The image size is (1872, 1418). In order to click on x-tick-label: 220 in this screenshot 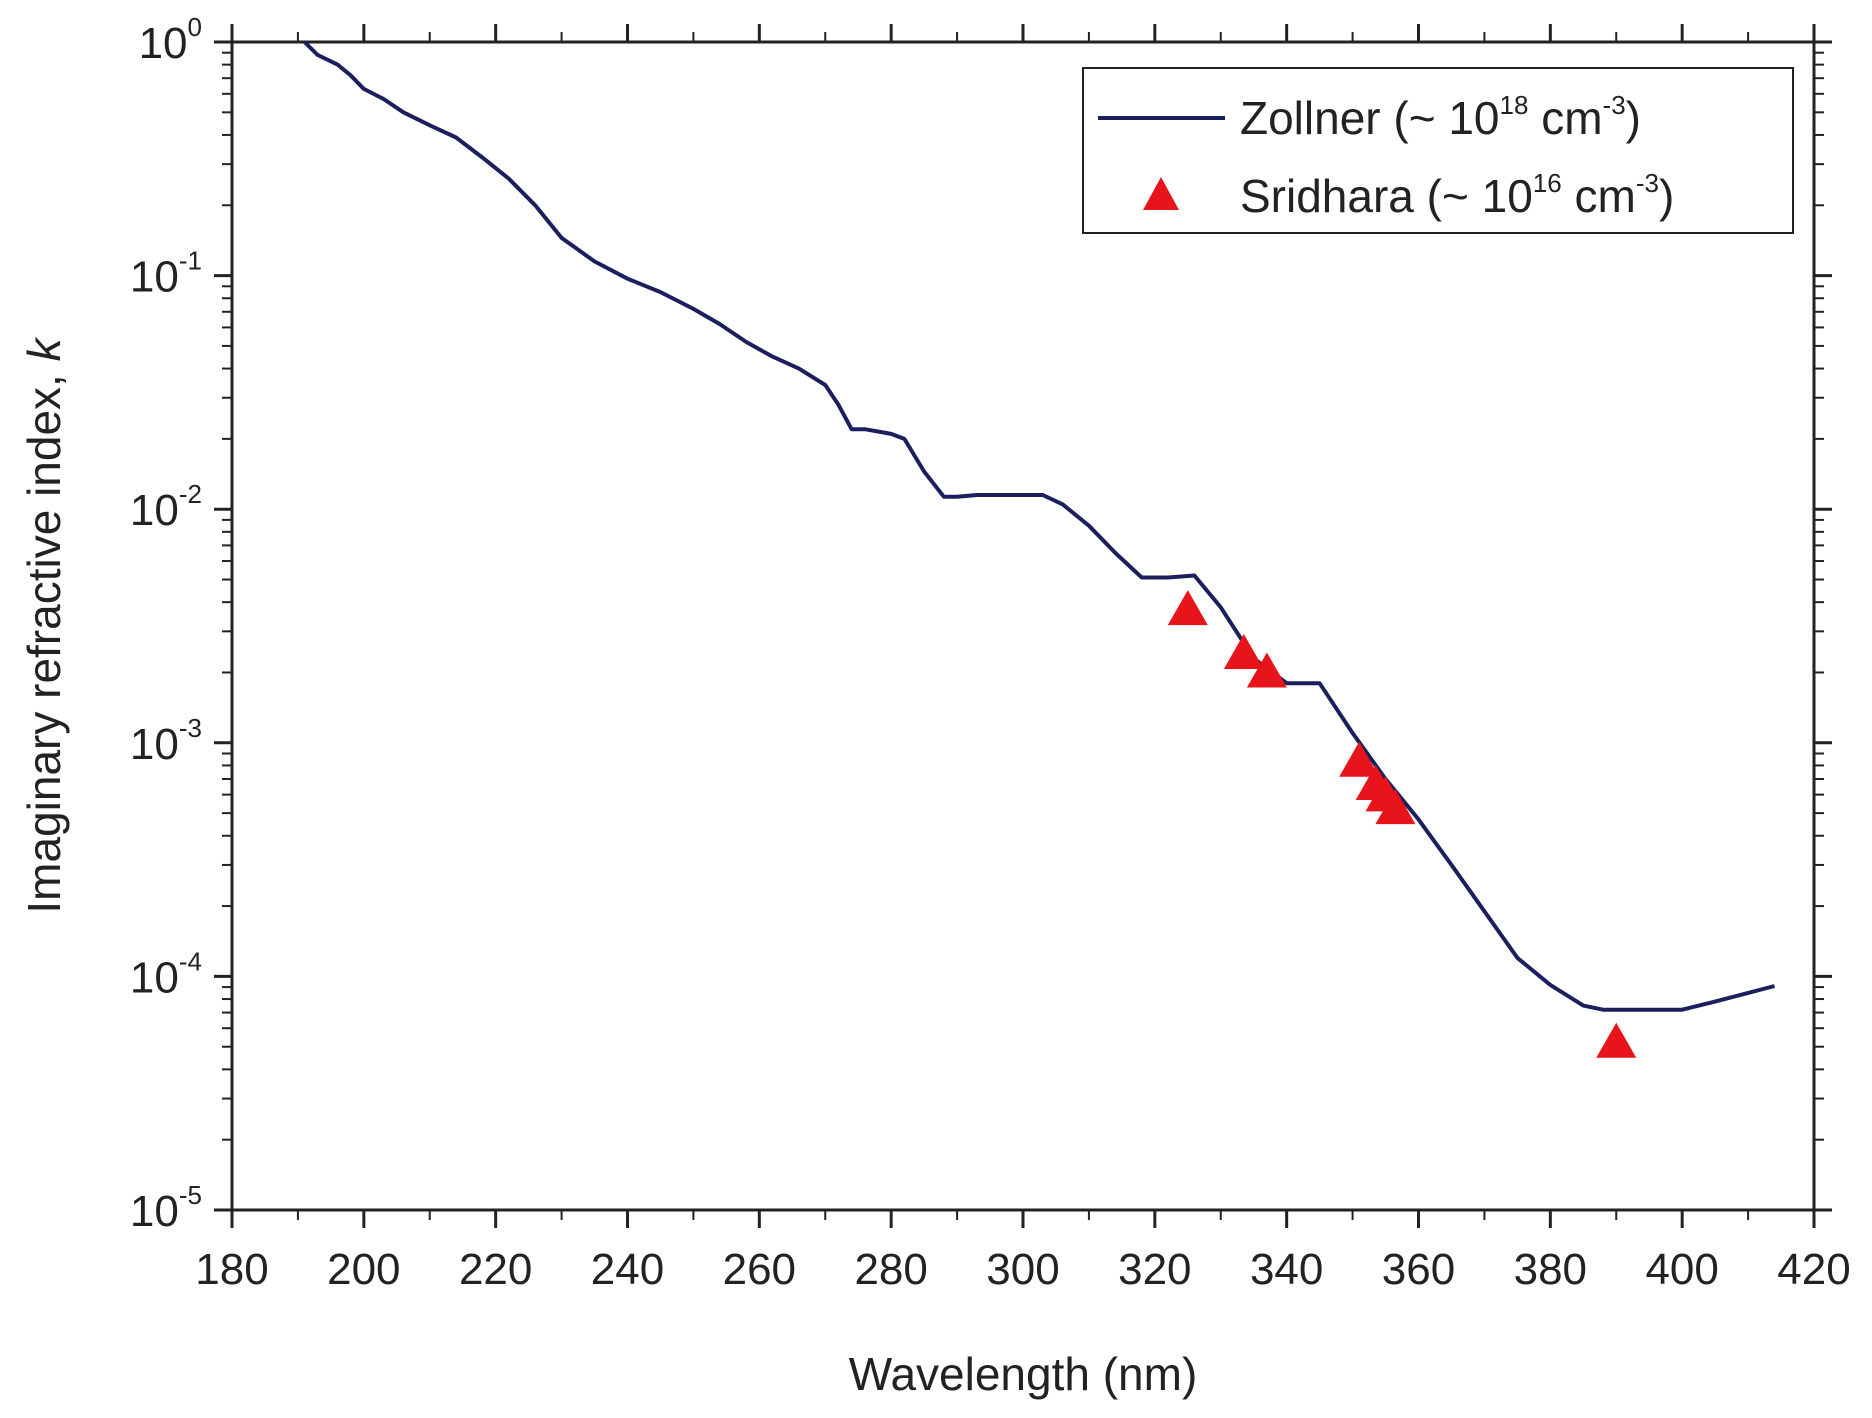, I will do `click(495, 1269)`.